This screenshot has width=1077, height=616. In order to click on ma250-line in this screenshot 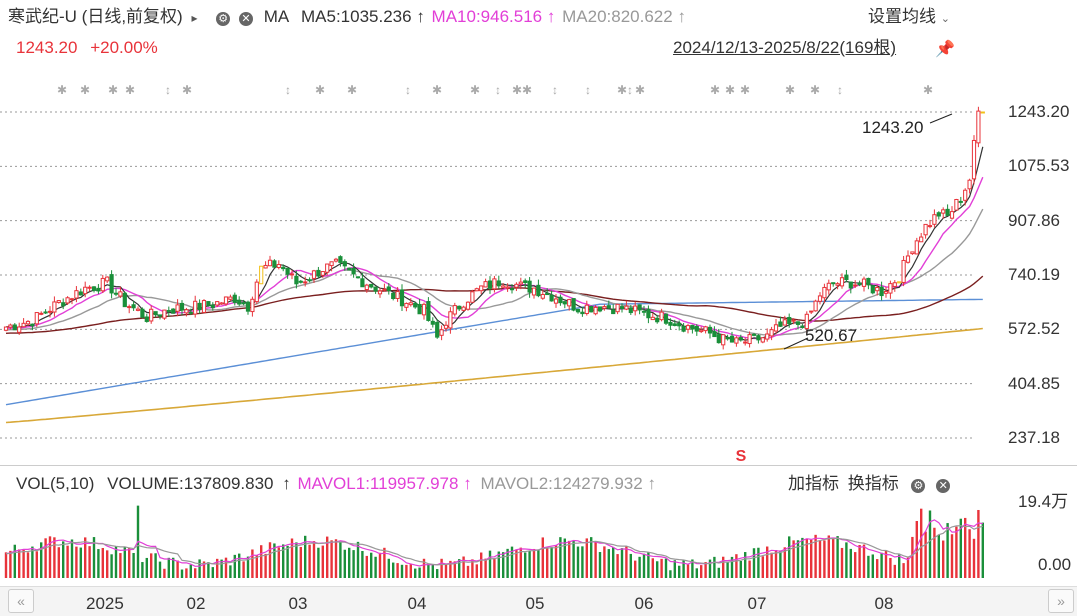, I will do `click(494, 375)`.